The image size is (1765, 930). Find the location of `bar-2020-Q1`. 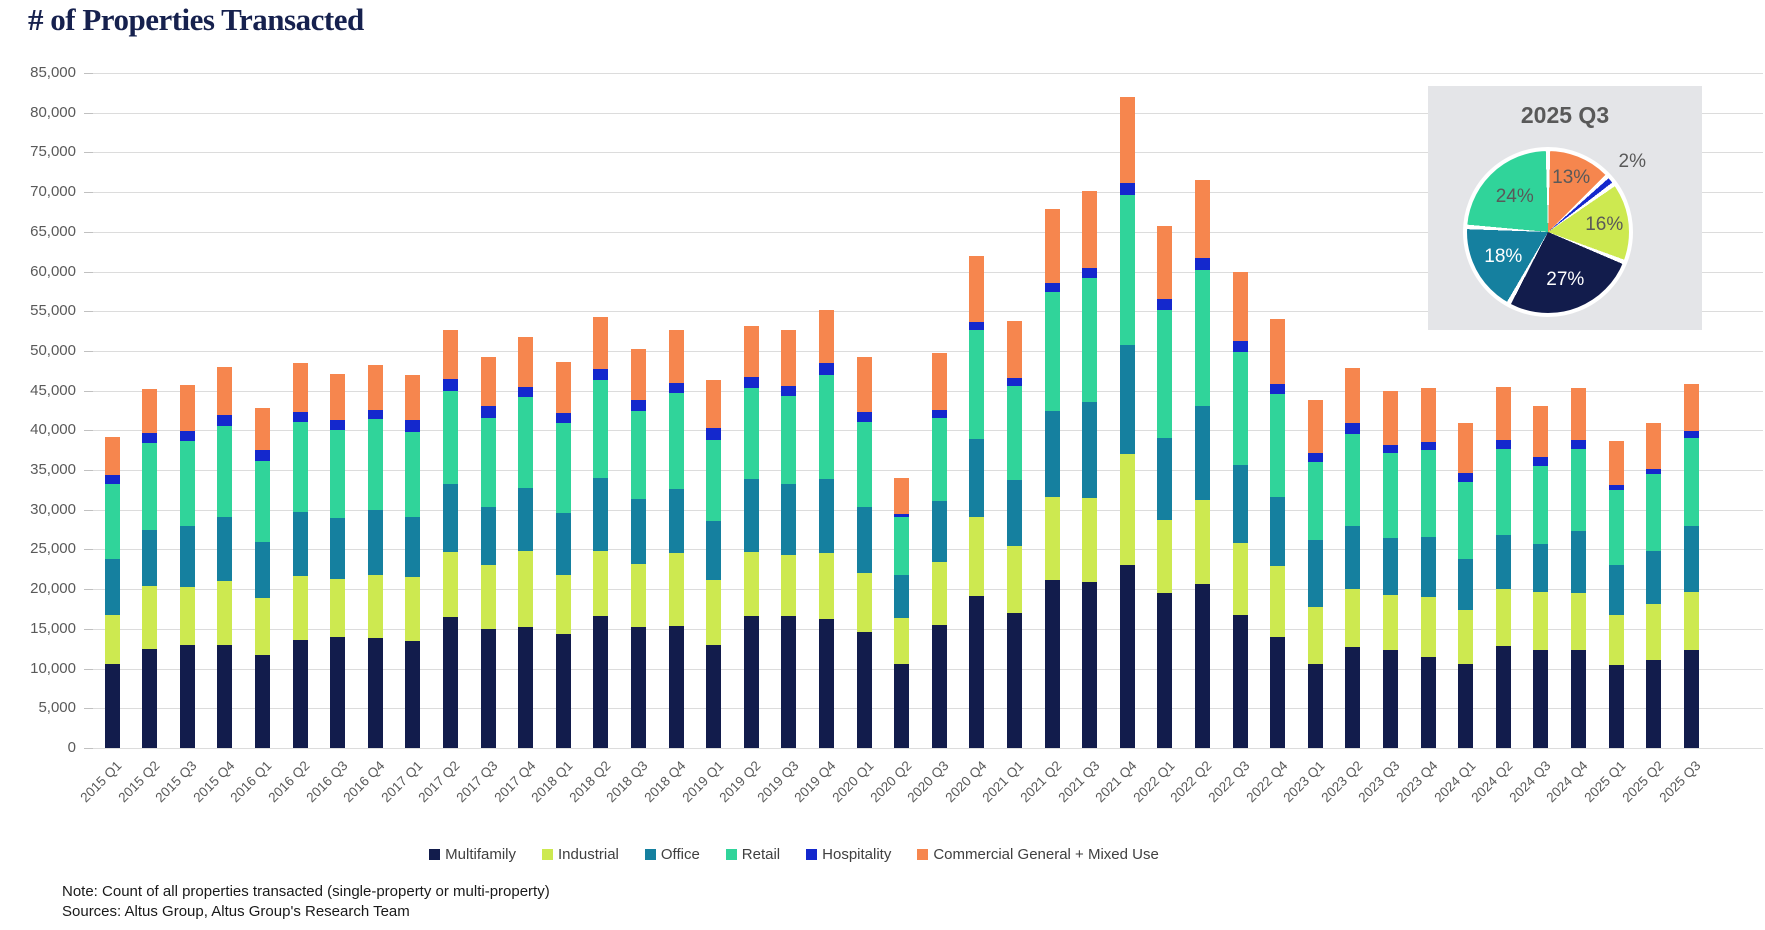

bar-2020-Q1 is located at coordinates (864, 374).